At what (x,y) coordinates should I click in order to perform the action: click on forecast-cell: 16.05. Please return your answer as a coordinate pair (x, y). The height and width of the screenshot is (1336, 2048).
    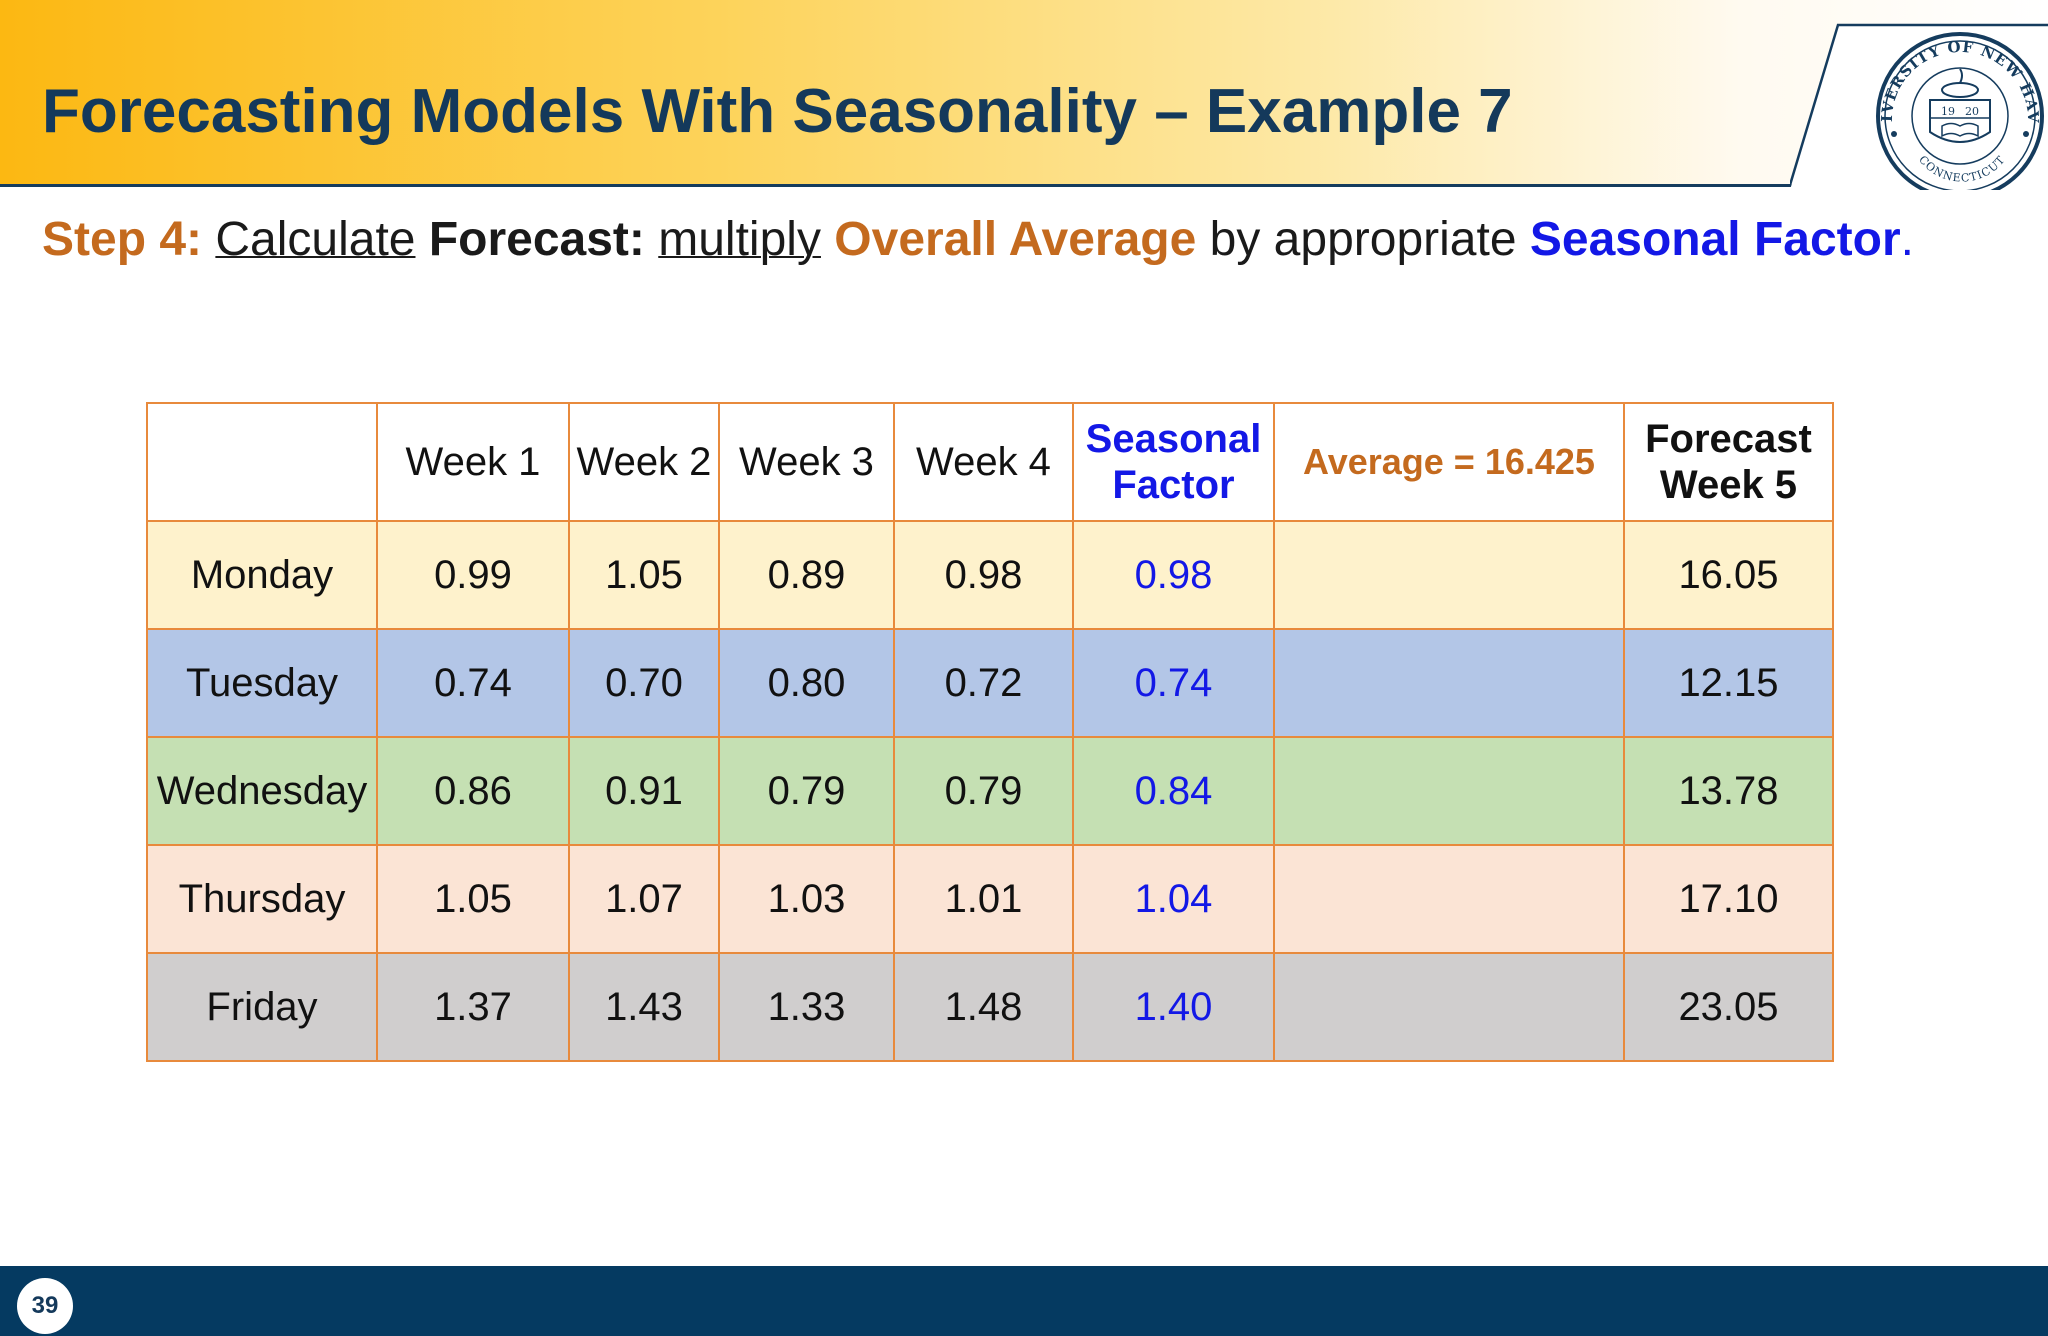
    Looking at the image, I should click on (1728, 575).